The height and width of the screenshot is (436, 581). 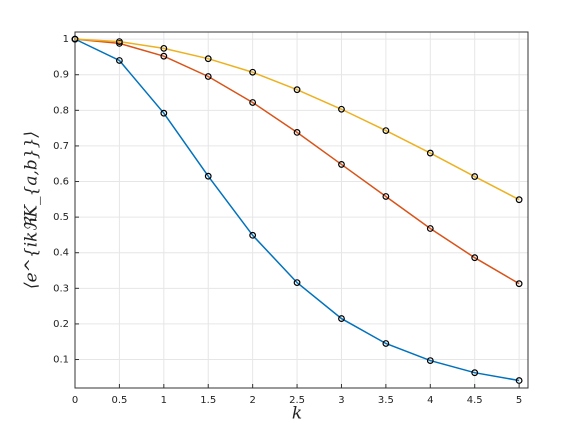 I want to click on x-tick-label: 2.5, so click(x=297, y=400).